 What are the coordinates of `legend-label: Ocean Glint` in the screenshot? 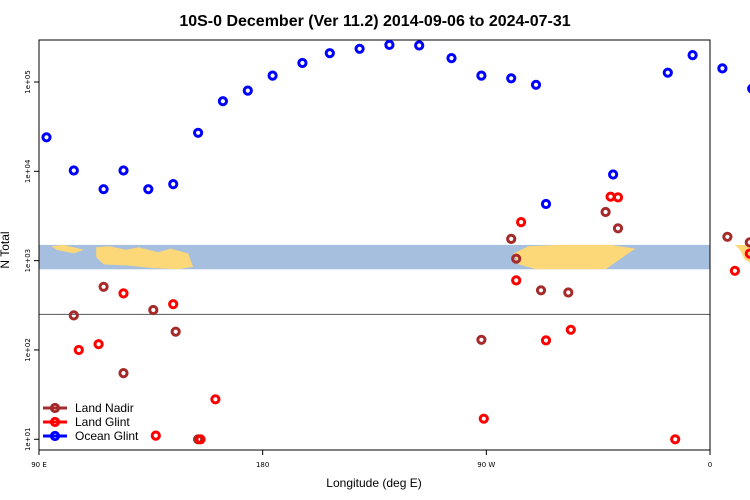 It's located at (107, 436).